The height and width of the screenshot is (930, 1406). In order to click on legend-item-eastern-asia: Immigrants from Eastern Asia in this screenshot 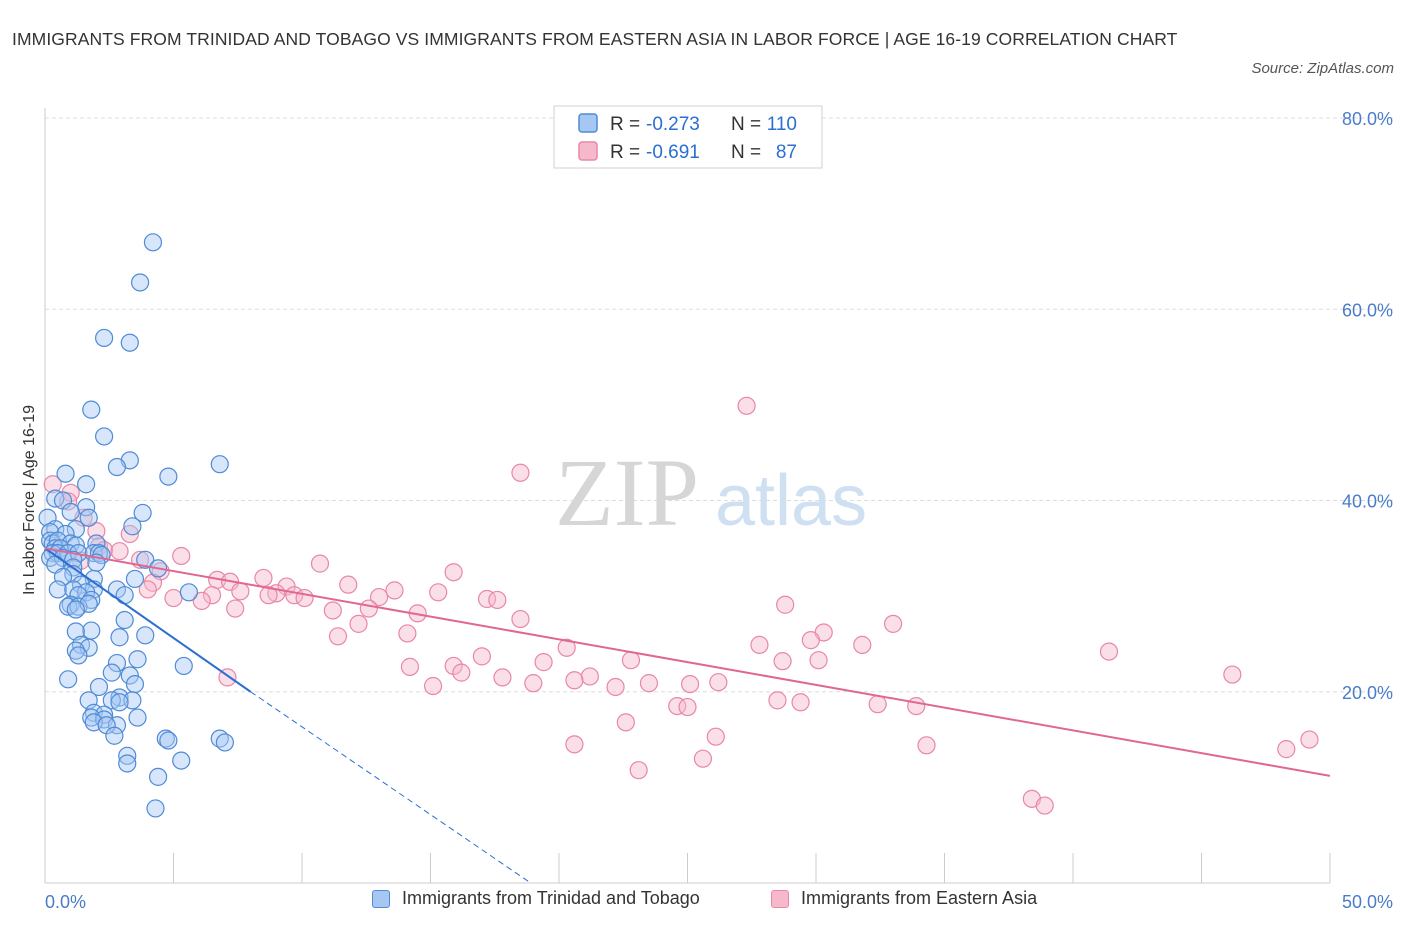, I will do `click(904, 898)`.